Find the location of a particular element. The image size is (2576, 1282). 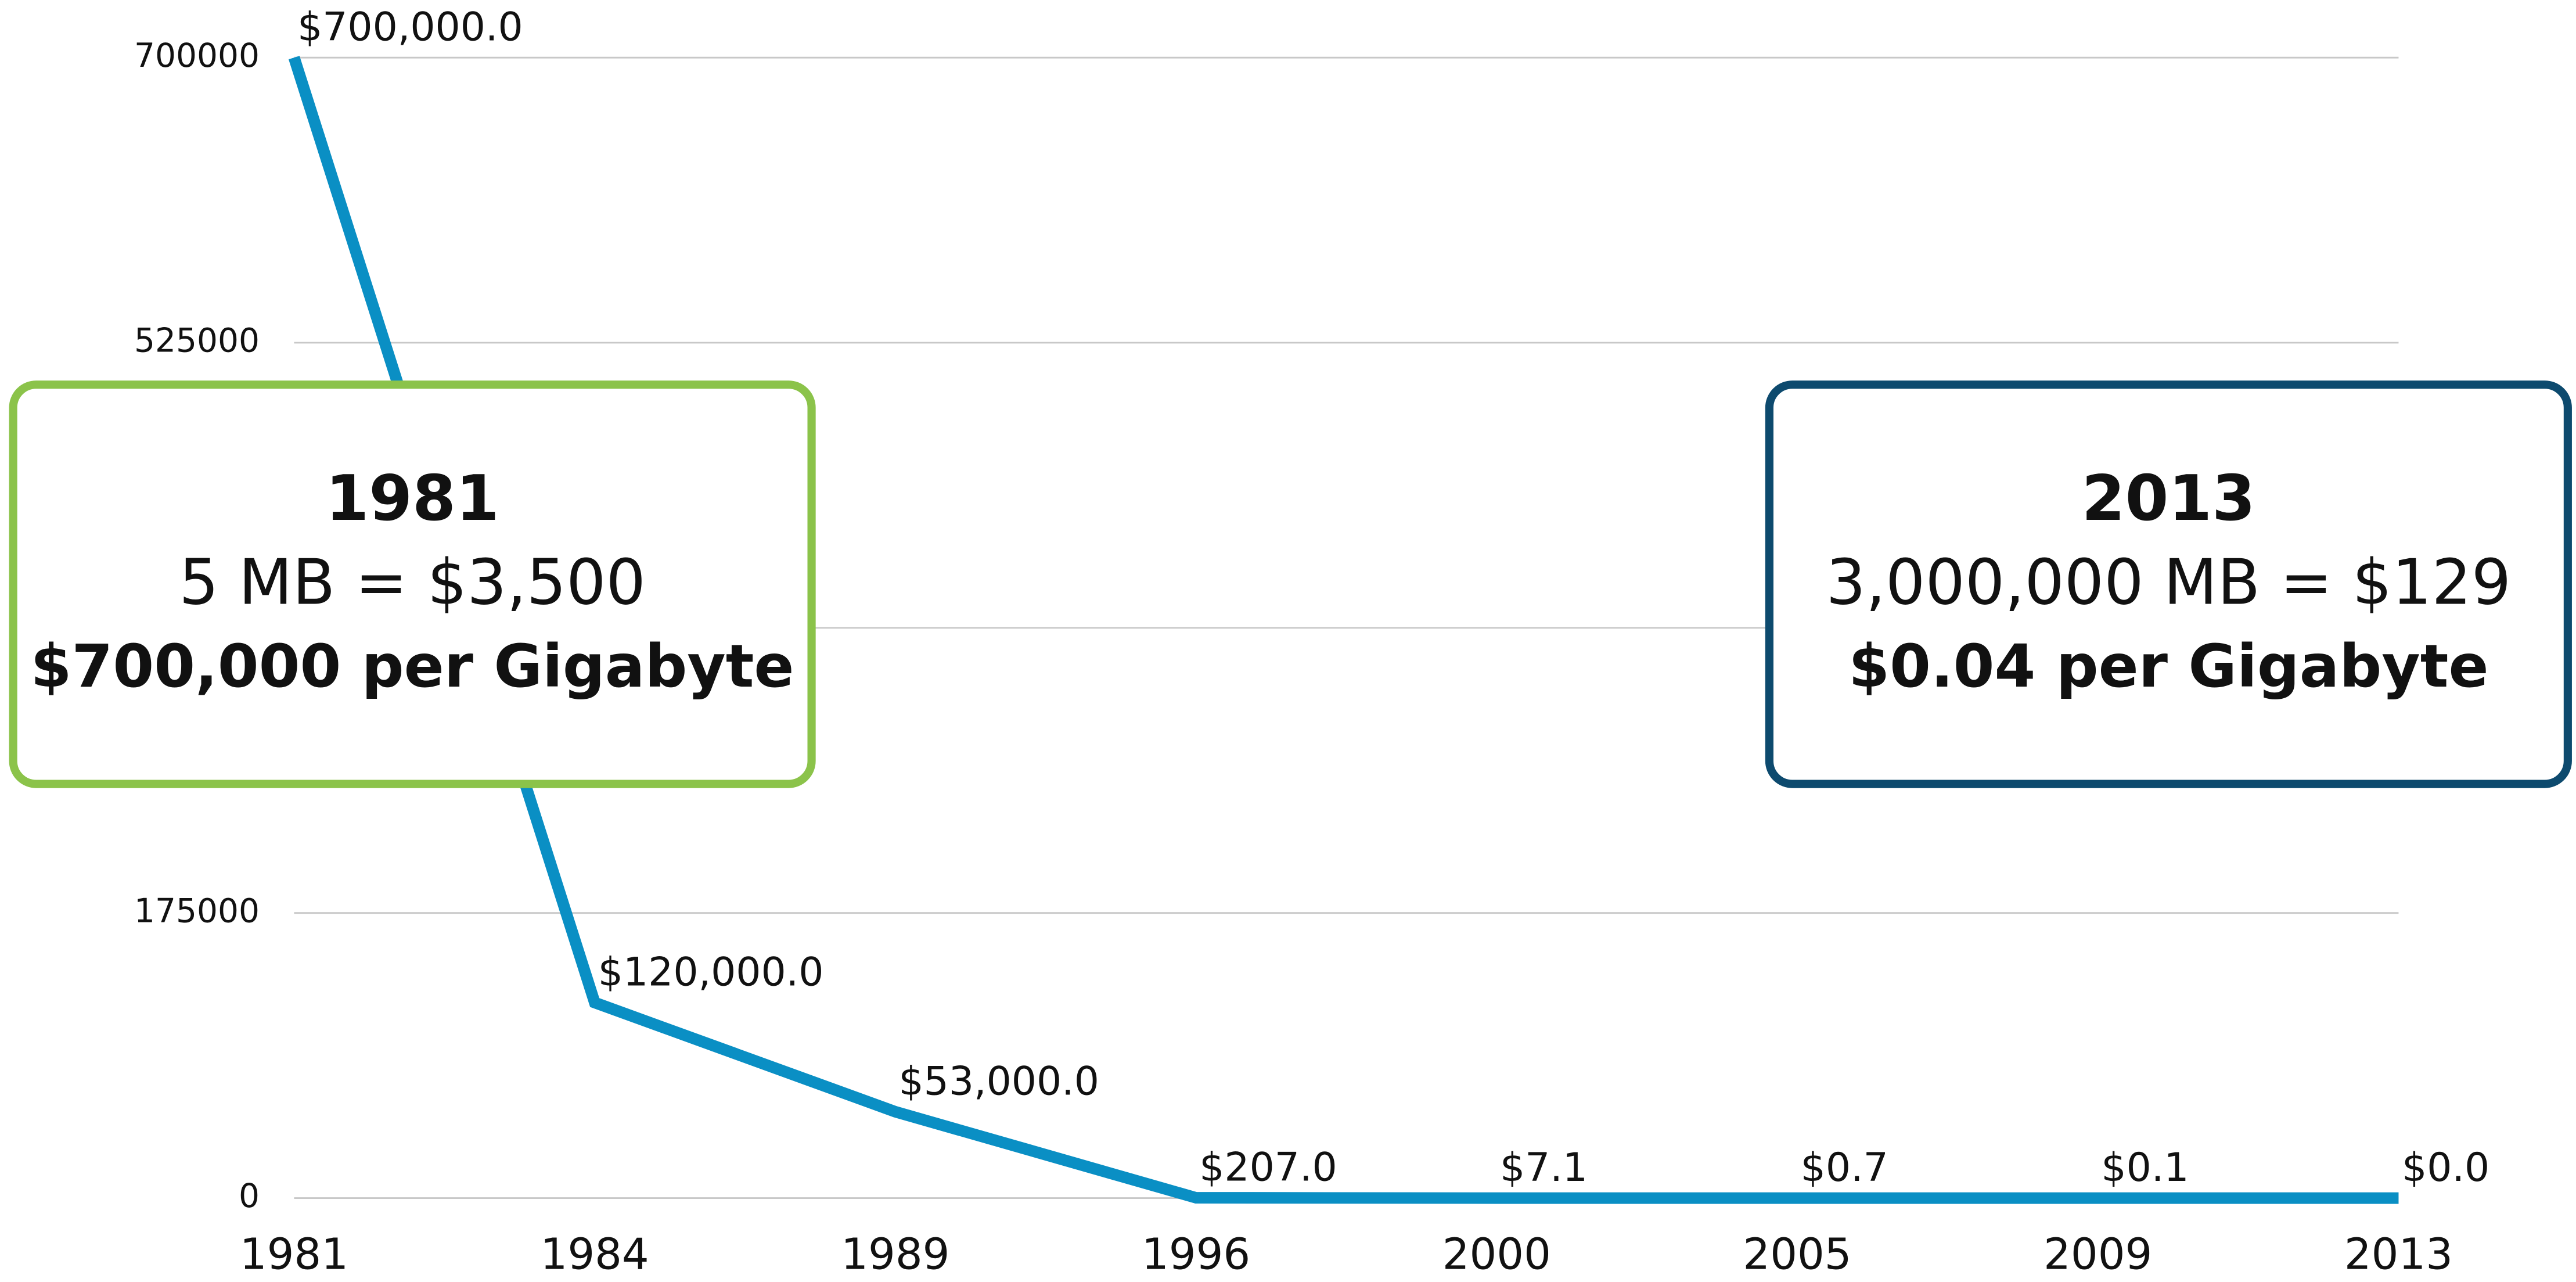

value-label: $120,000.0 is located at coordinates (711, 972).